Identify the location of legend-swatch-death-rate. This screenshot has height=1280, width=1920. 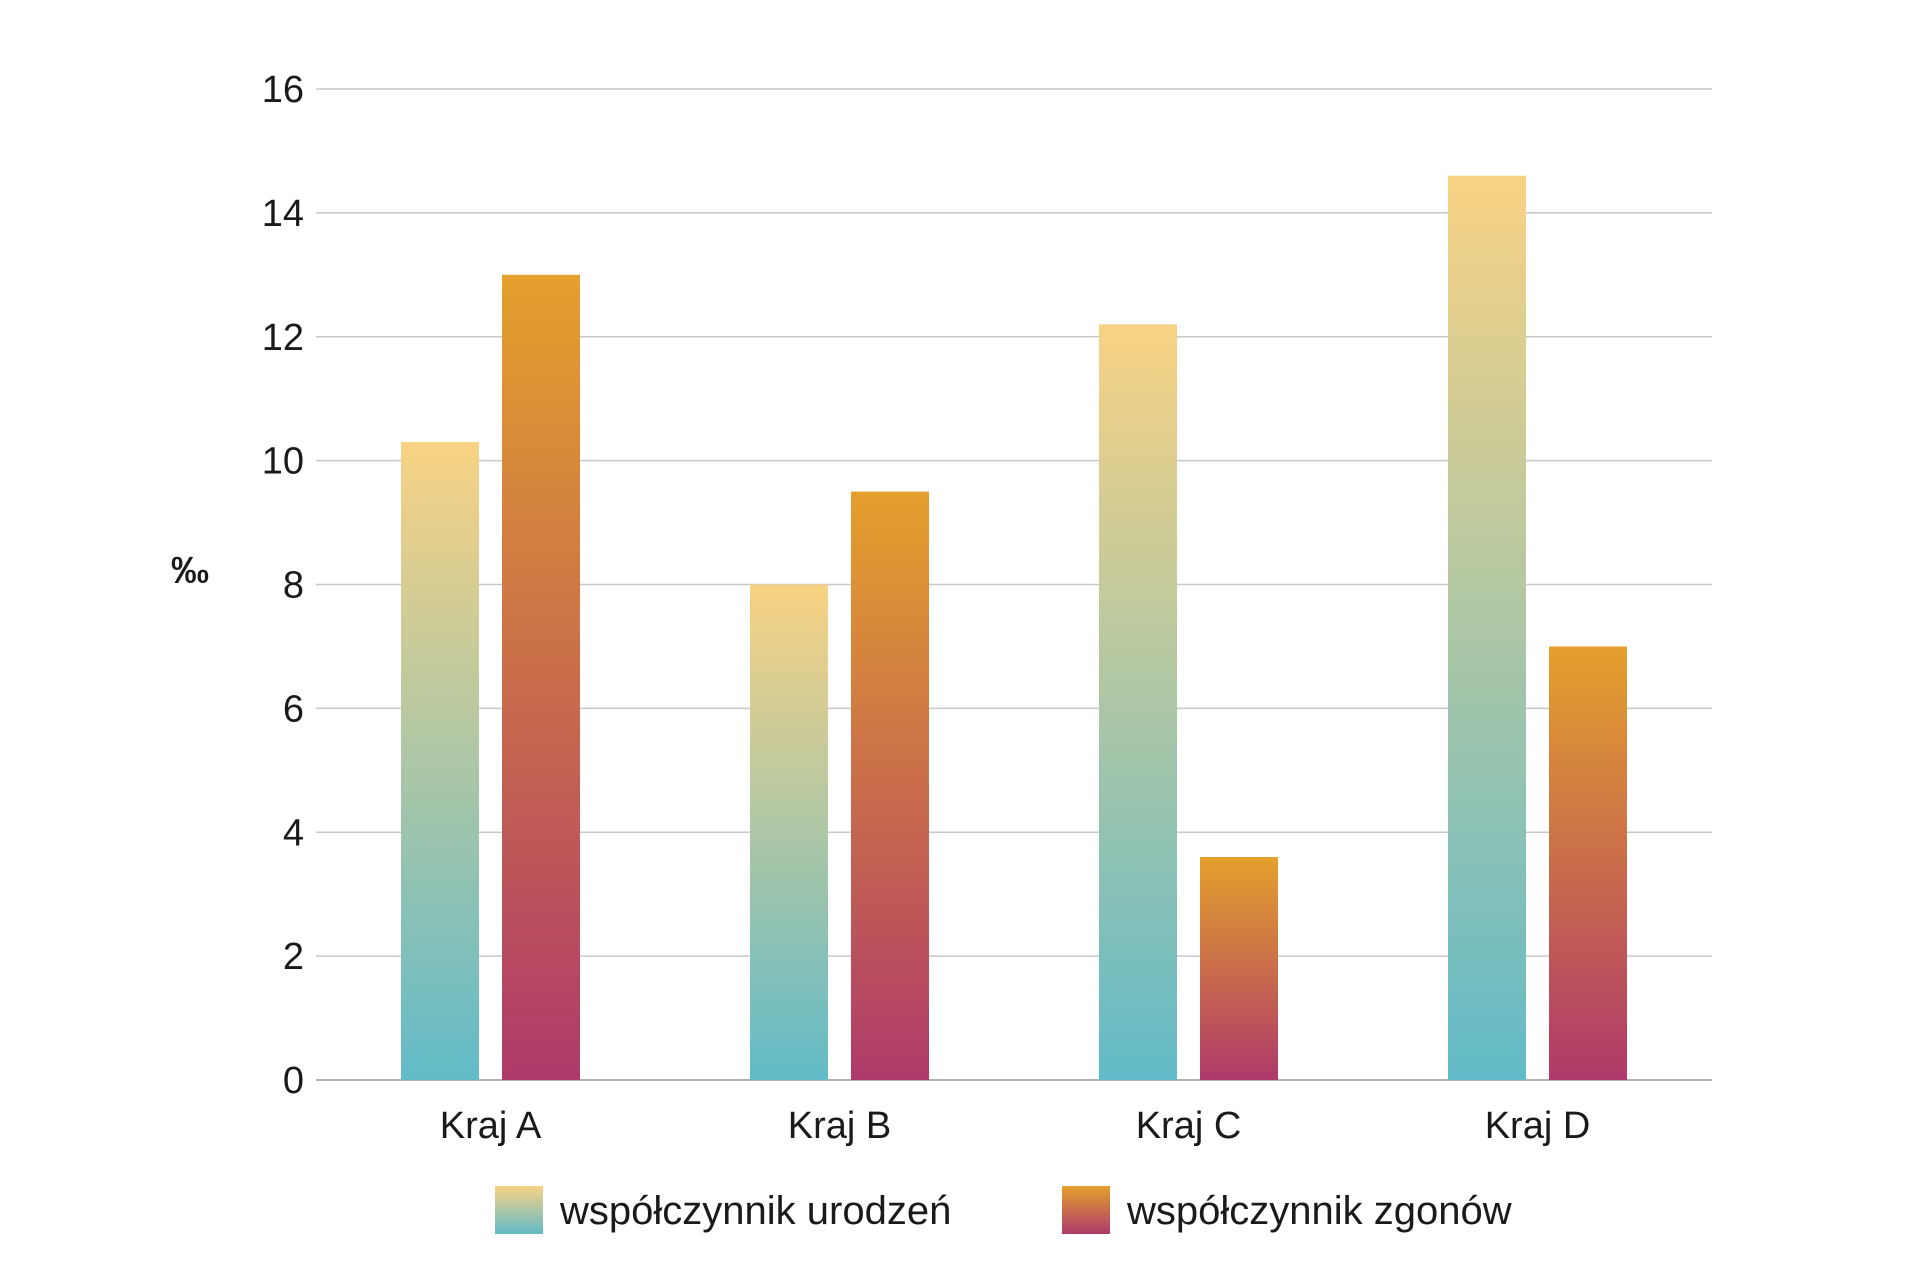
(1086, 1210).